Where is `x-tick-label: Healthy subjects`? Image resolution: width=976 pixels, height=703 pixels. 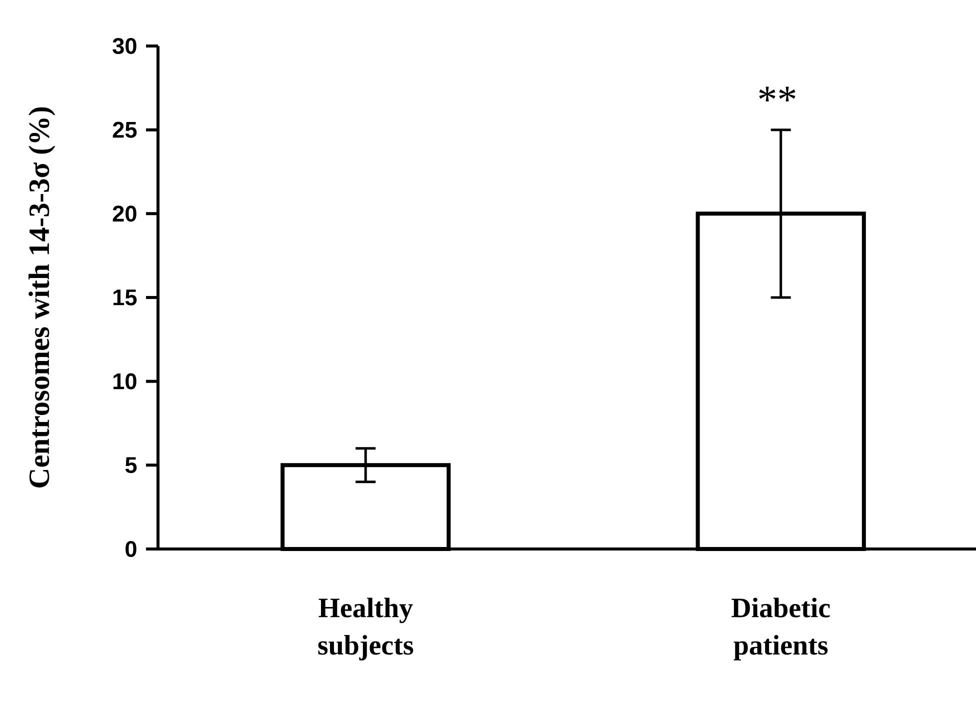
x-tick-label: Healthy subjects is located at coordinates (366, 629).